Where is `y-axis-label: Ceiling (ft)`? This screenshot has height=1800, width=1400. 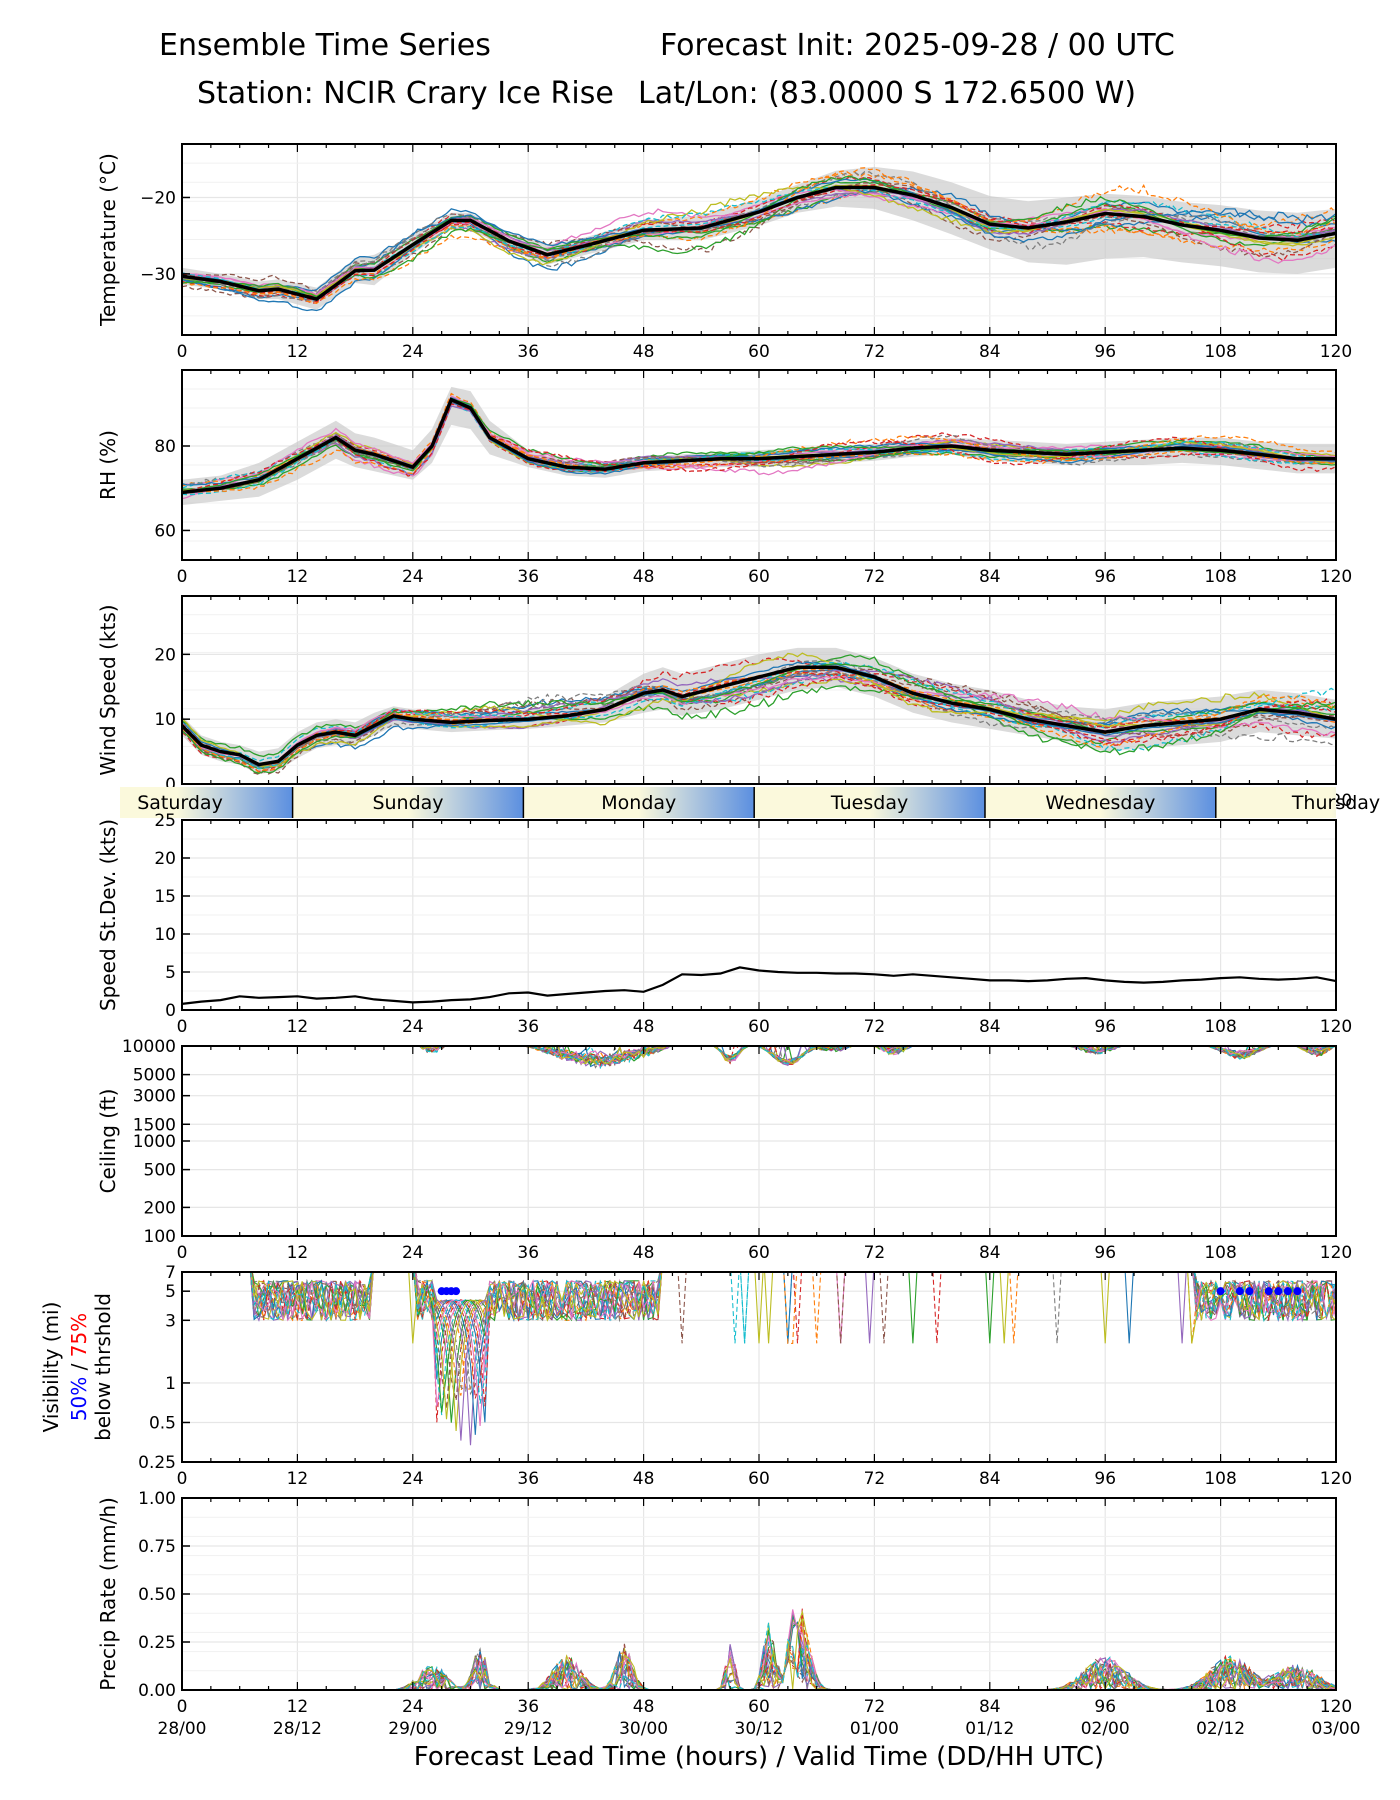 y-axis-label: Ceiling (ft) is located at coordinates (108, 1141).